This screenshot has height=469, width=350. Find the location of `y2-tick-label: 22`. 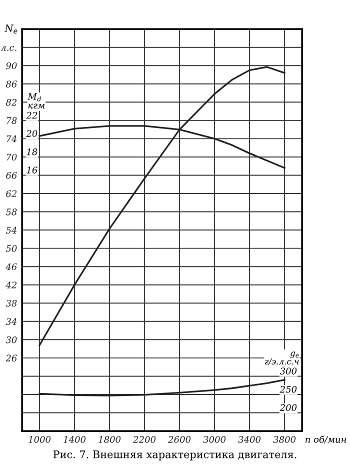

y2-tick-label: 22 is located at coordinates (32, 115).